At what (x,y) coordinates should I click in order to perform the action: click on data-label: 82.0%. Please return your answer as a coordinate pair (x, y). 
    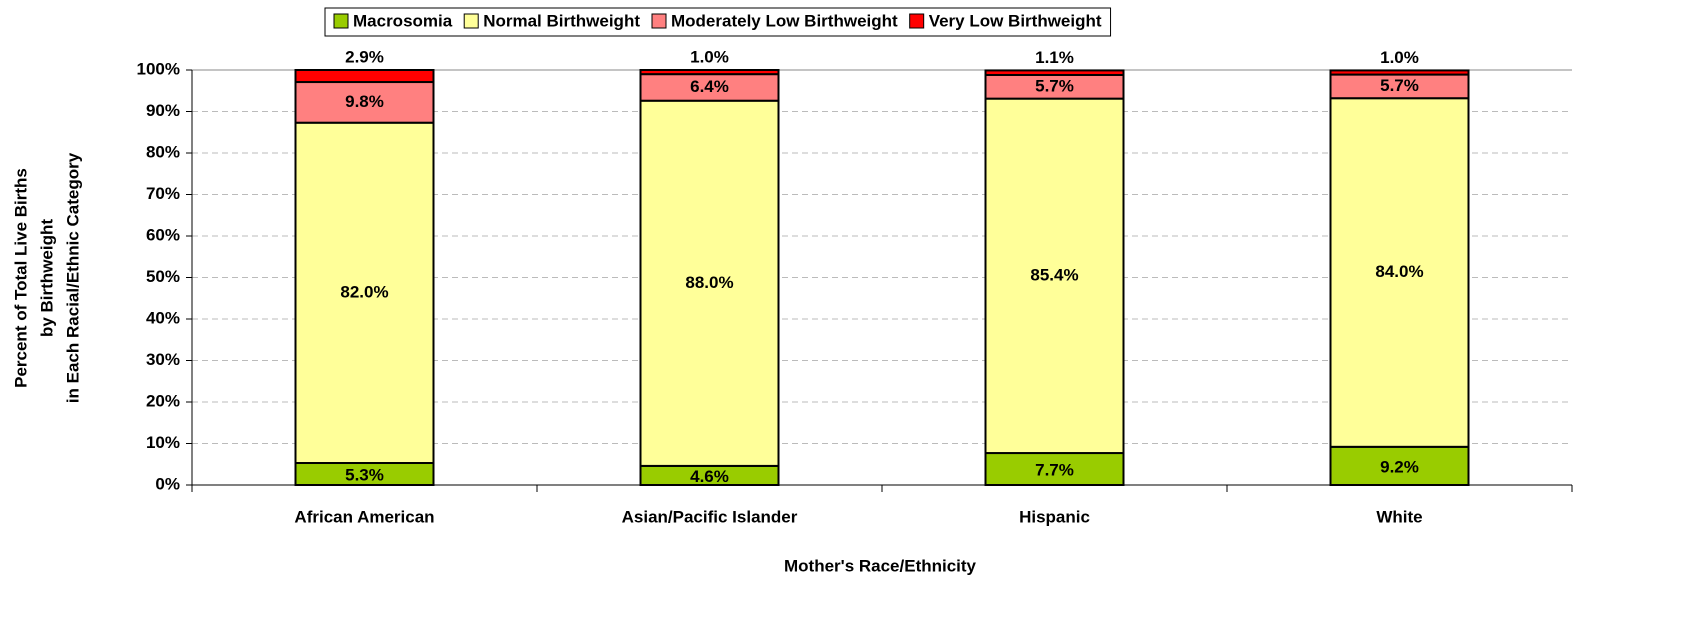
    Looking at the image, I should click on (364, 291).